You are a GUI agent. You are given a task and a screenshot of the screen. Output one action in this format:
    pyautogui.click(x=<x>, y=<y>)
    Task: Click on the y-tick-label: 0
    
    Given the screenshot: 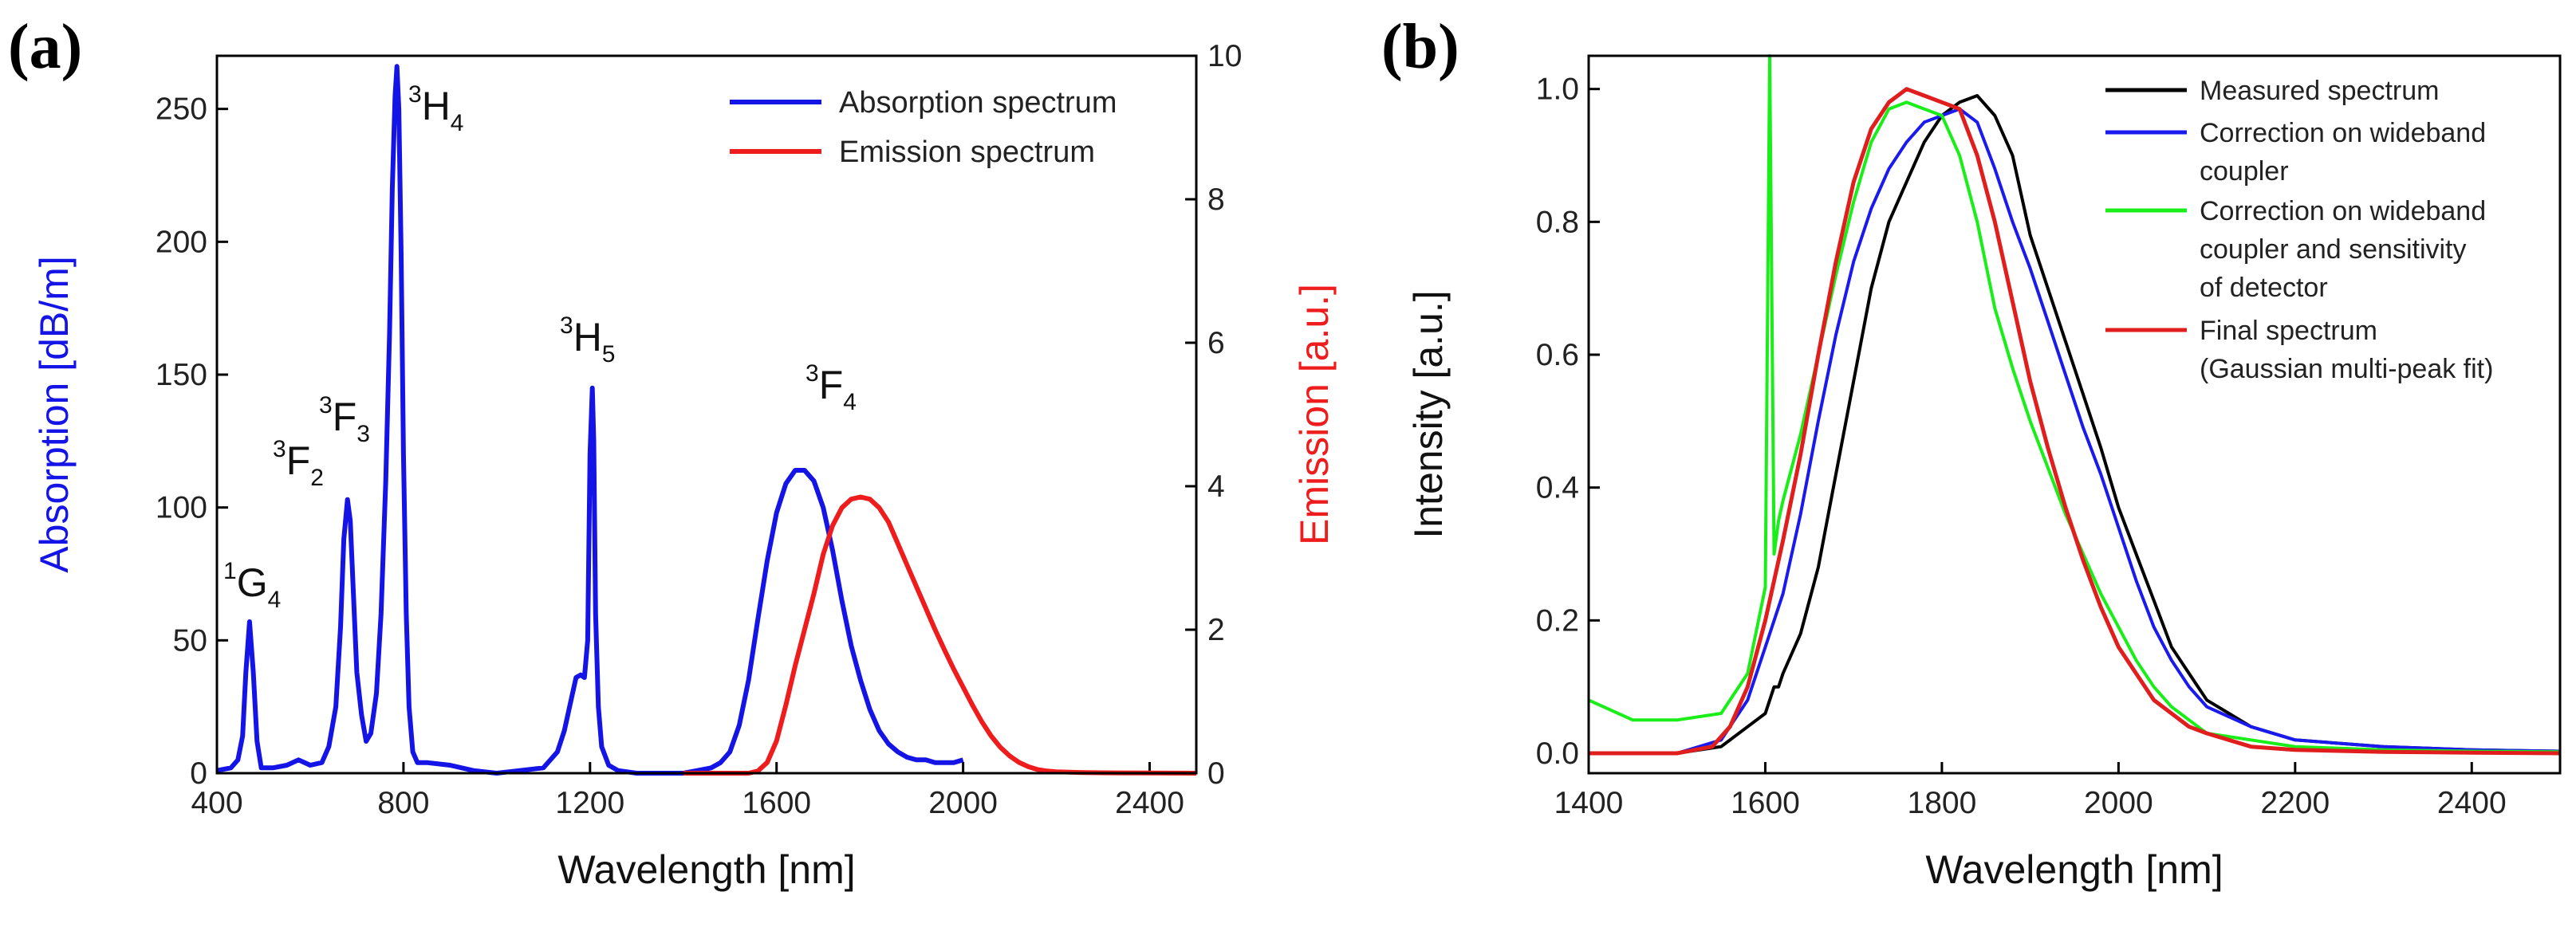 What is the action you would take?
    pyautogui.click(x=198, y=774)
    